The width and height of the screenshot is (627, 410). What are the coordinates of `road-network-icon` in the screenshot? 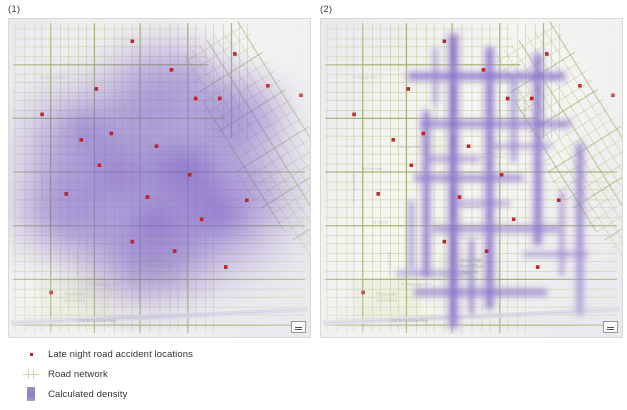 It's located at (31, 374).